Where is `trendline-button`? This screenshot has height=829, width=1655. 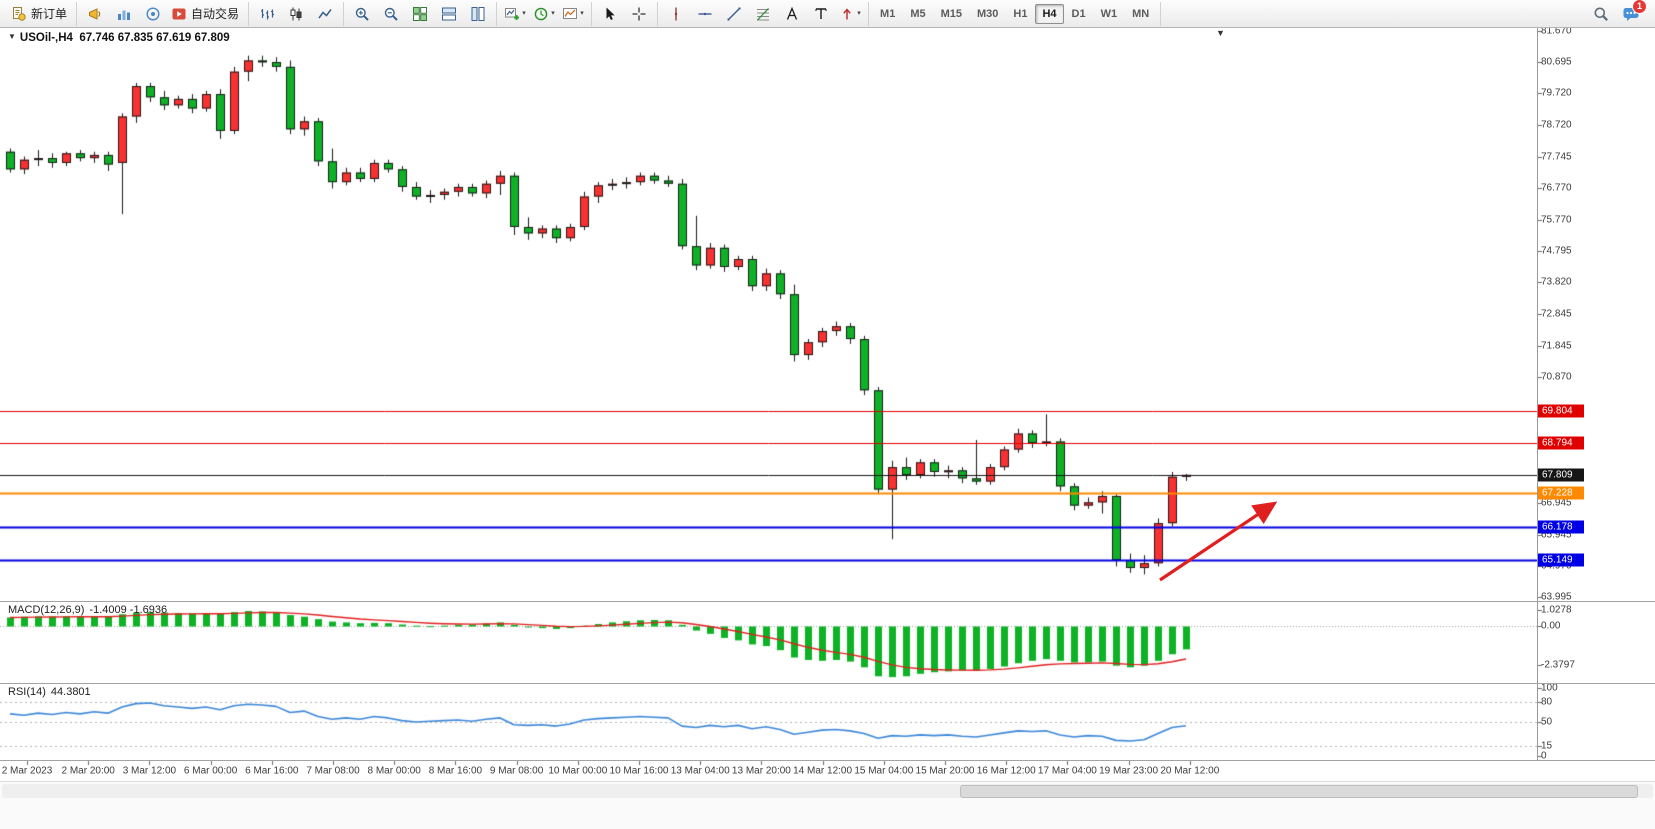
trendline-button is located at coordinates (734, 14).